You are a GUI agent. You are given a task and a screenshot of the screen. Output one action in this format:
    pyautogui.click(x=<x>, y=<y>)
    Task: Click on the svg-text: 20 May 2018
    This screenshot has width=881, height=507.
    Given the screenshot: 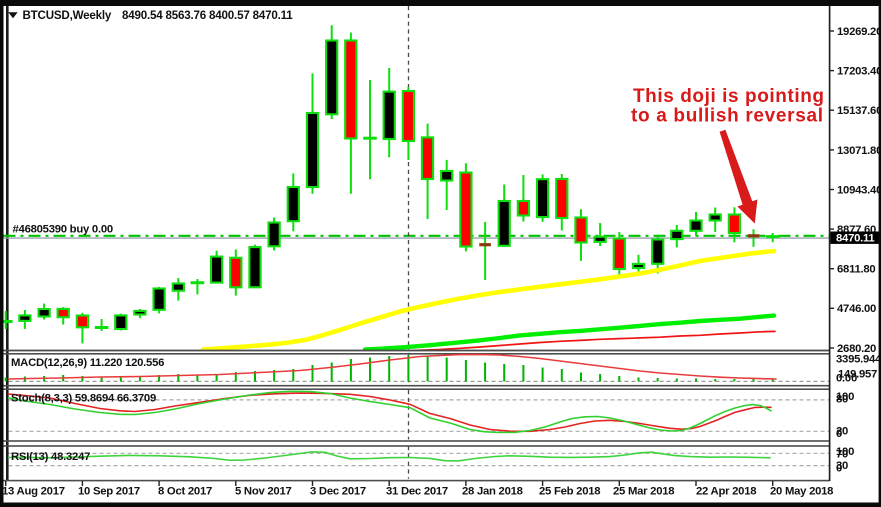 What is the action you would take?
    pyautogui.click(x=801, y=492)
    